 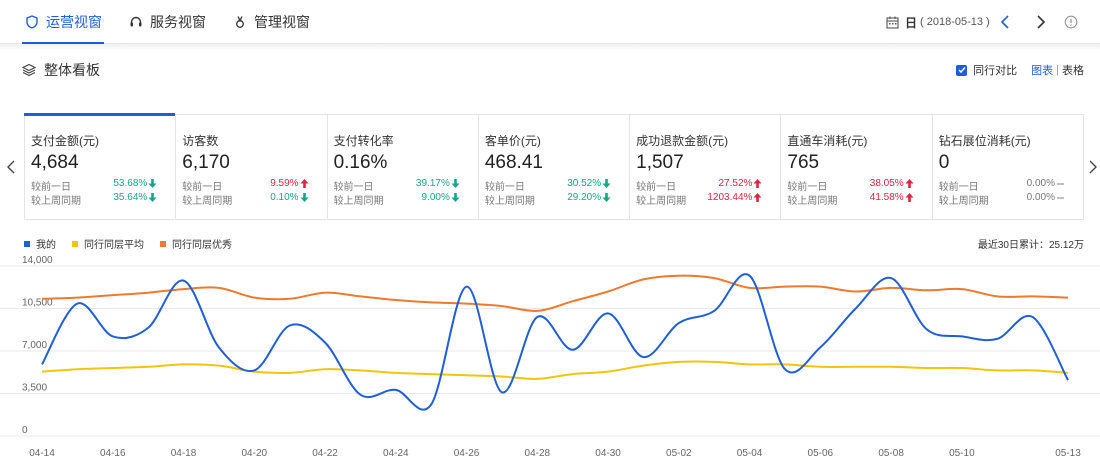 I want to click on legend-label: 同行同层平均, so click(x=114, y=245).